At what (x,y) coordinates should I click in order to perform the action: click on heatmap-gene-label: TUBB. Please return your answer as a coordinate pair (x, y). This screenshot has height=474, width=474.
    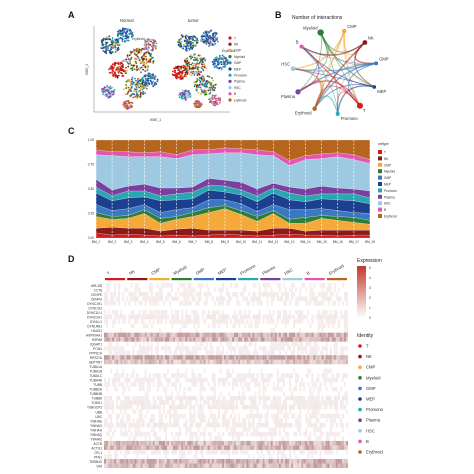
    Looking at the image, I should click on (97, 385).